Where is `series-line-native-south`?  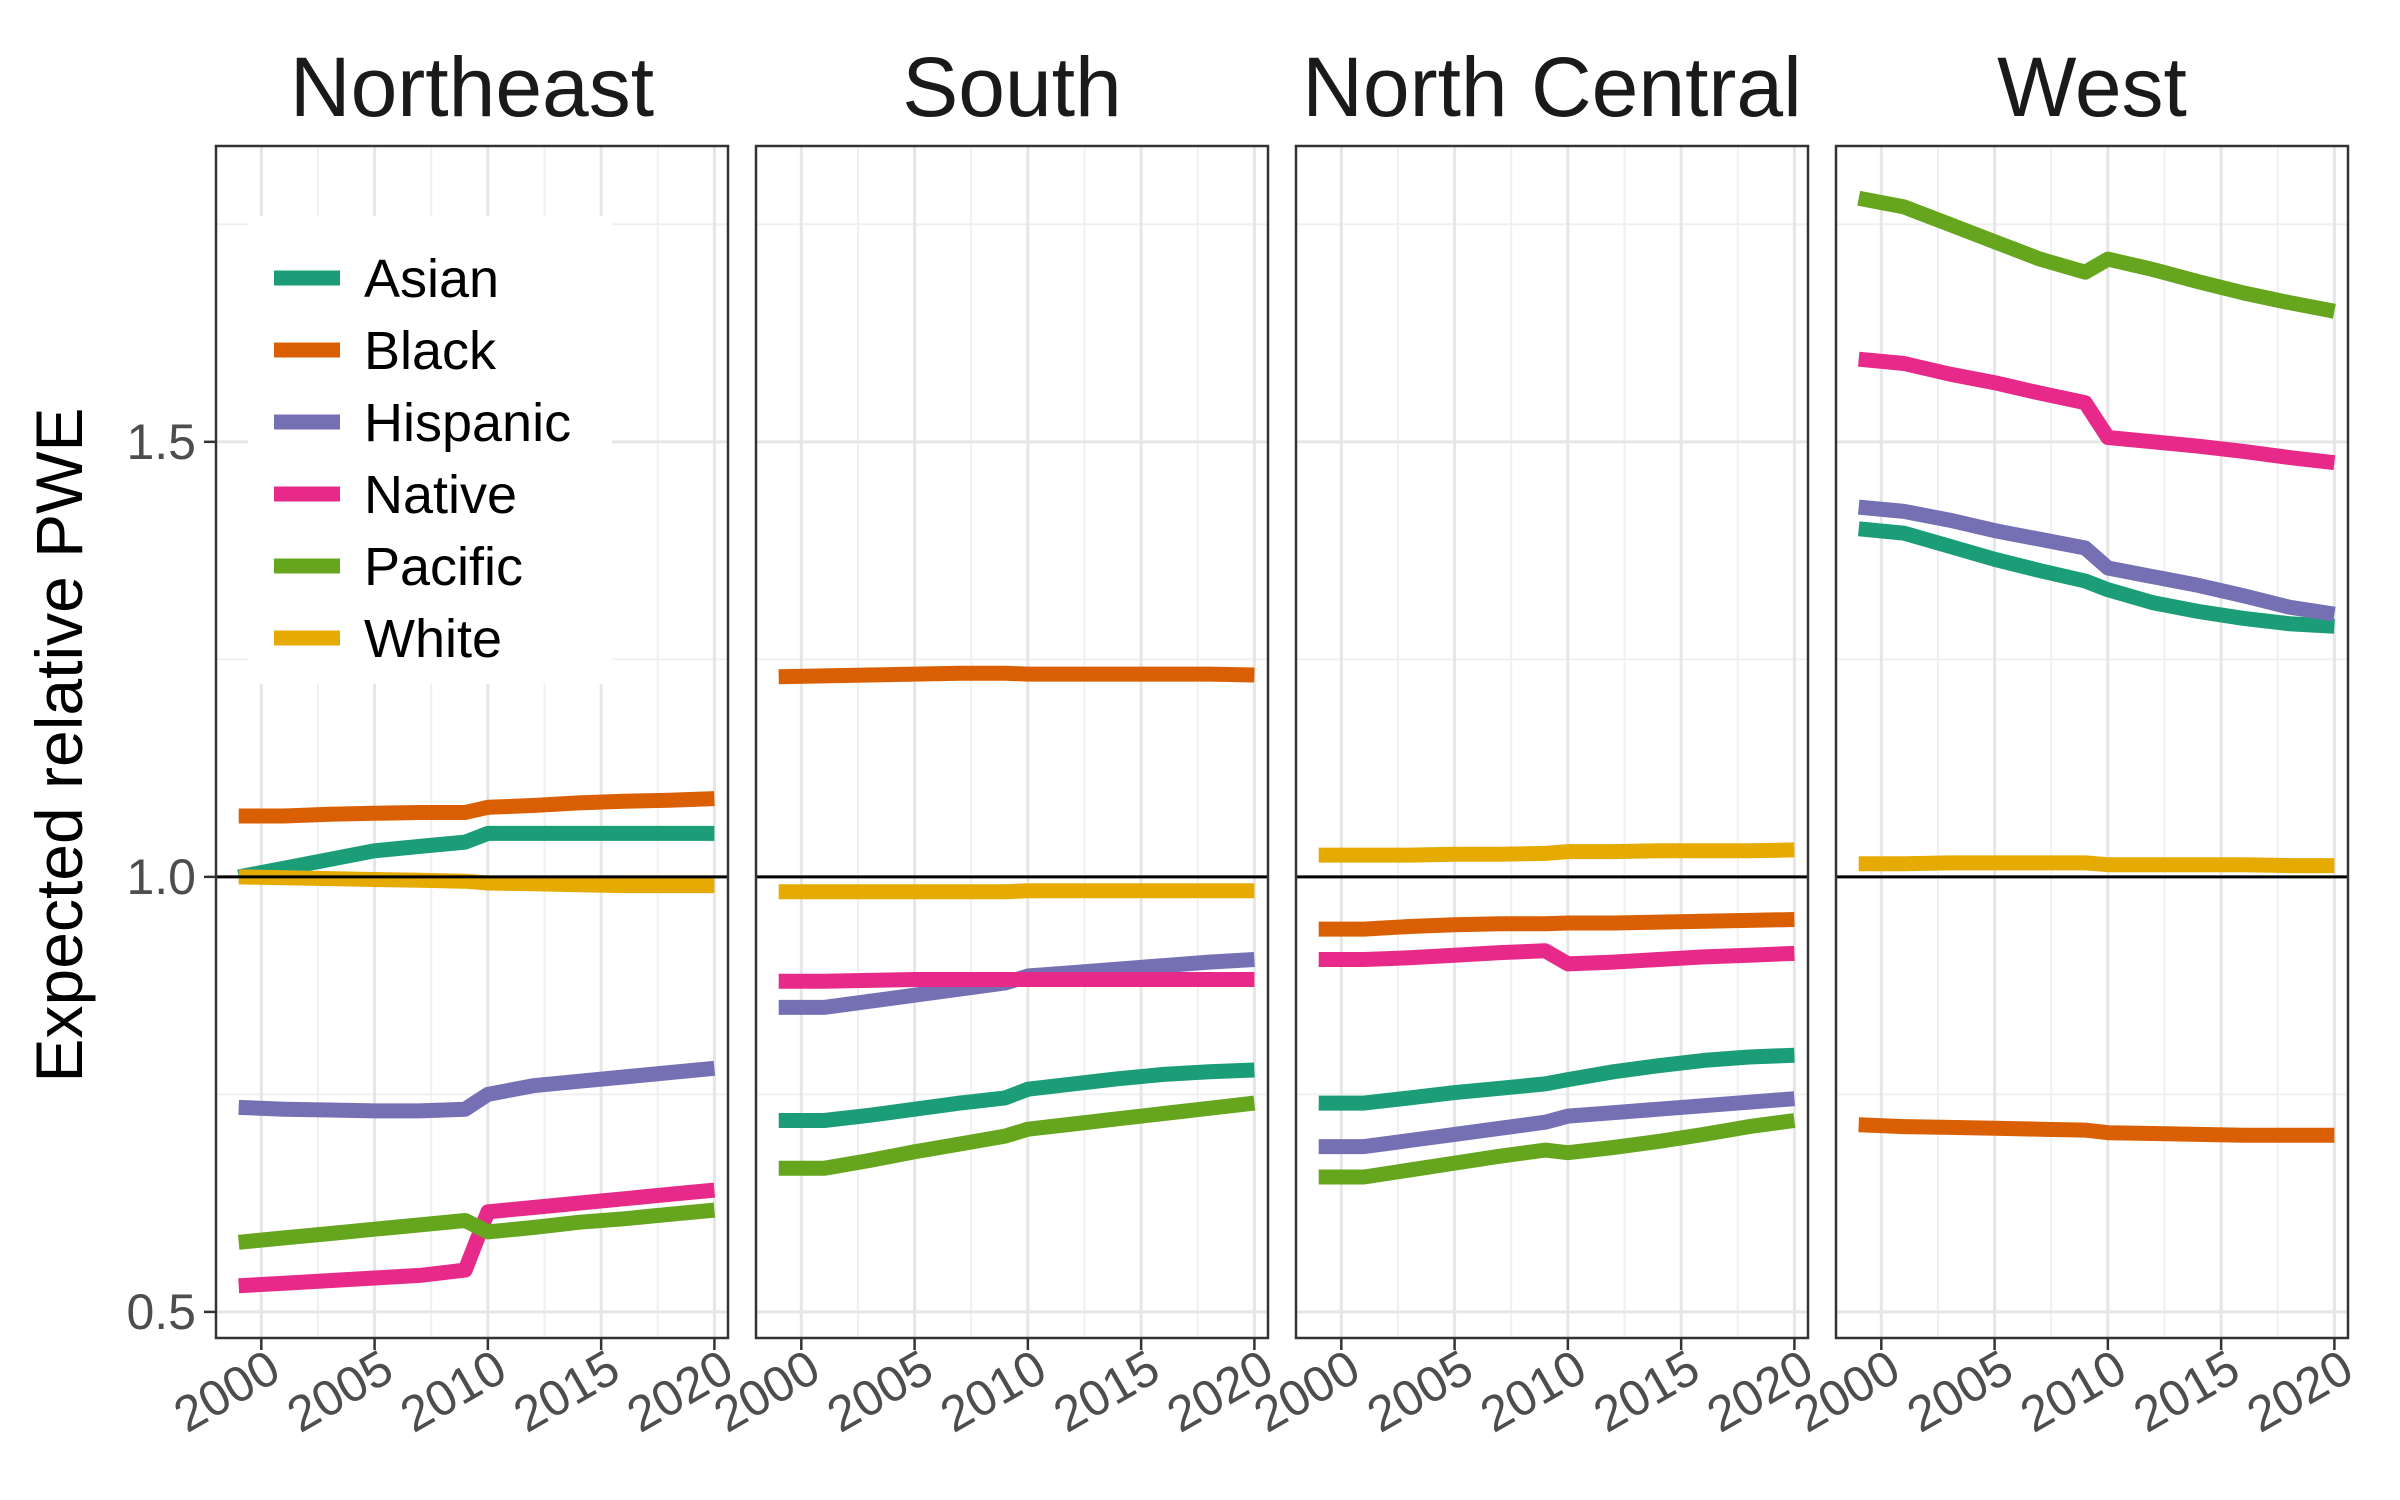 series-line-native-south is located at coordinates (1016, 980).